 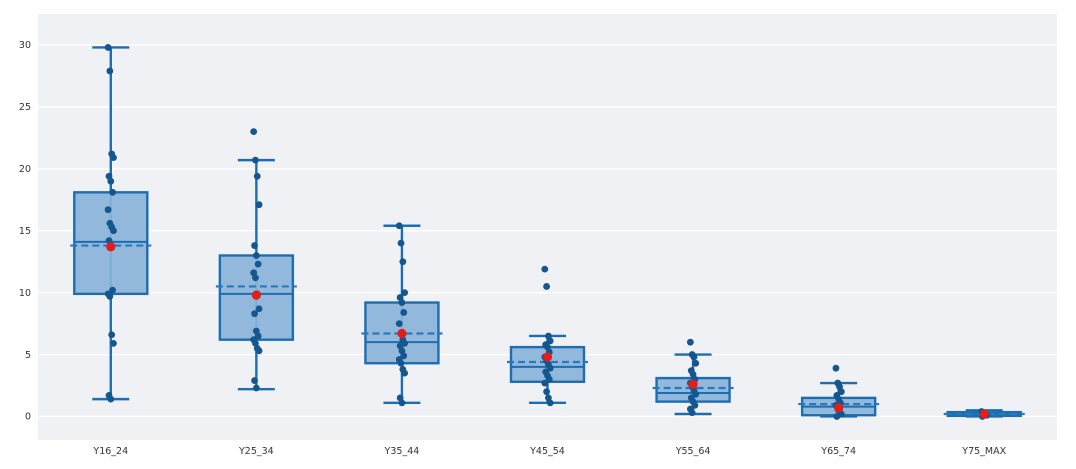 I want to click on x-axis-category-label: Y16_24, so click(x=110, y=451).